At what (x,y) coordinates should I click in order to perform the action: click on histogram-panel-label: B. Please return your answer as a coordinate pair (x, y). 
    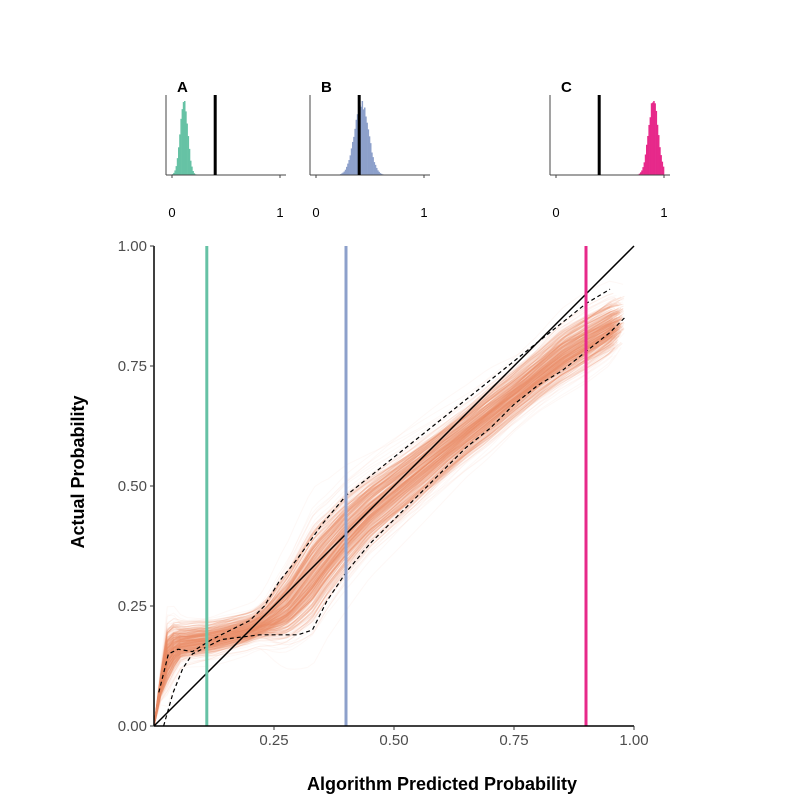
    Looking at the image, I should click on (326, 87).